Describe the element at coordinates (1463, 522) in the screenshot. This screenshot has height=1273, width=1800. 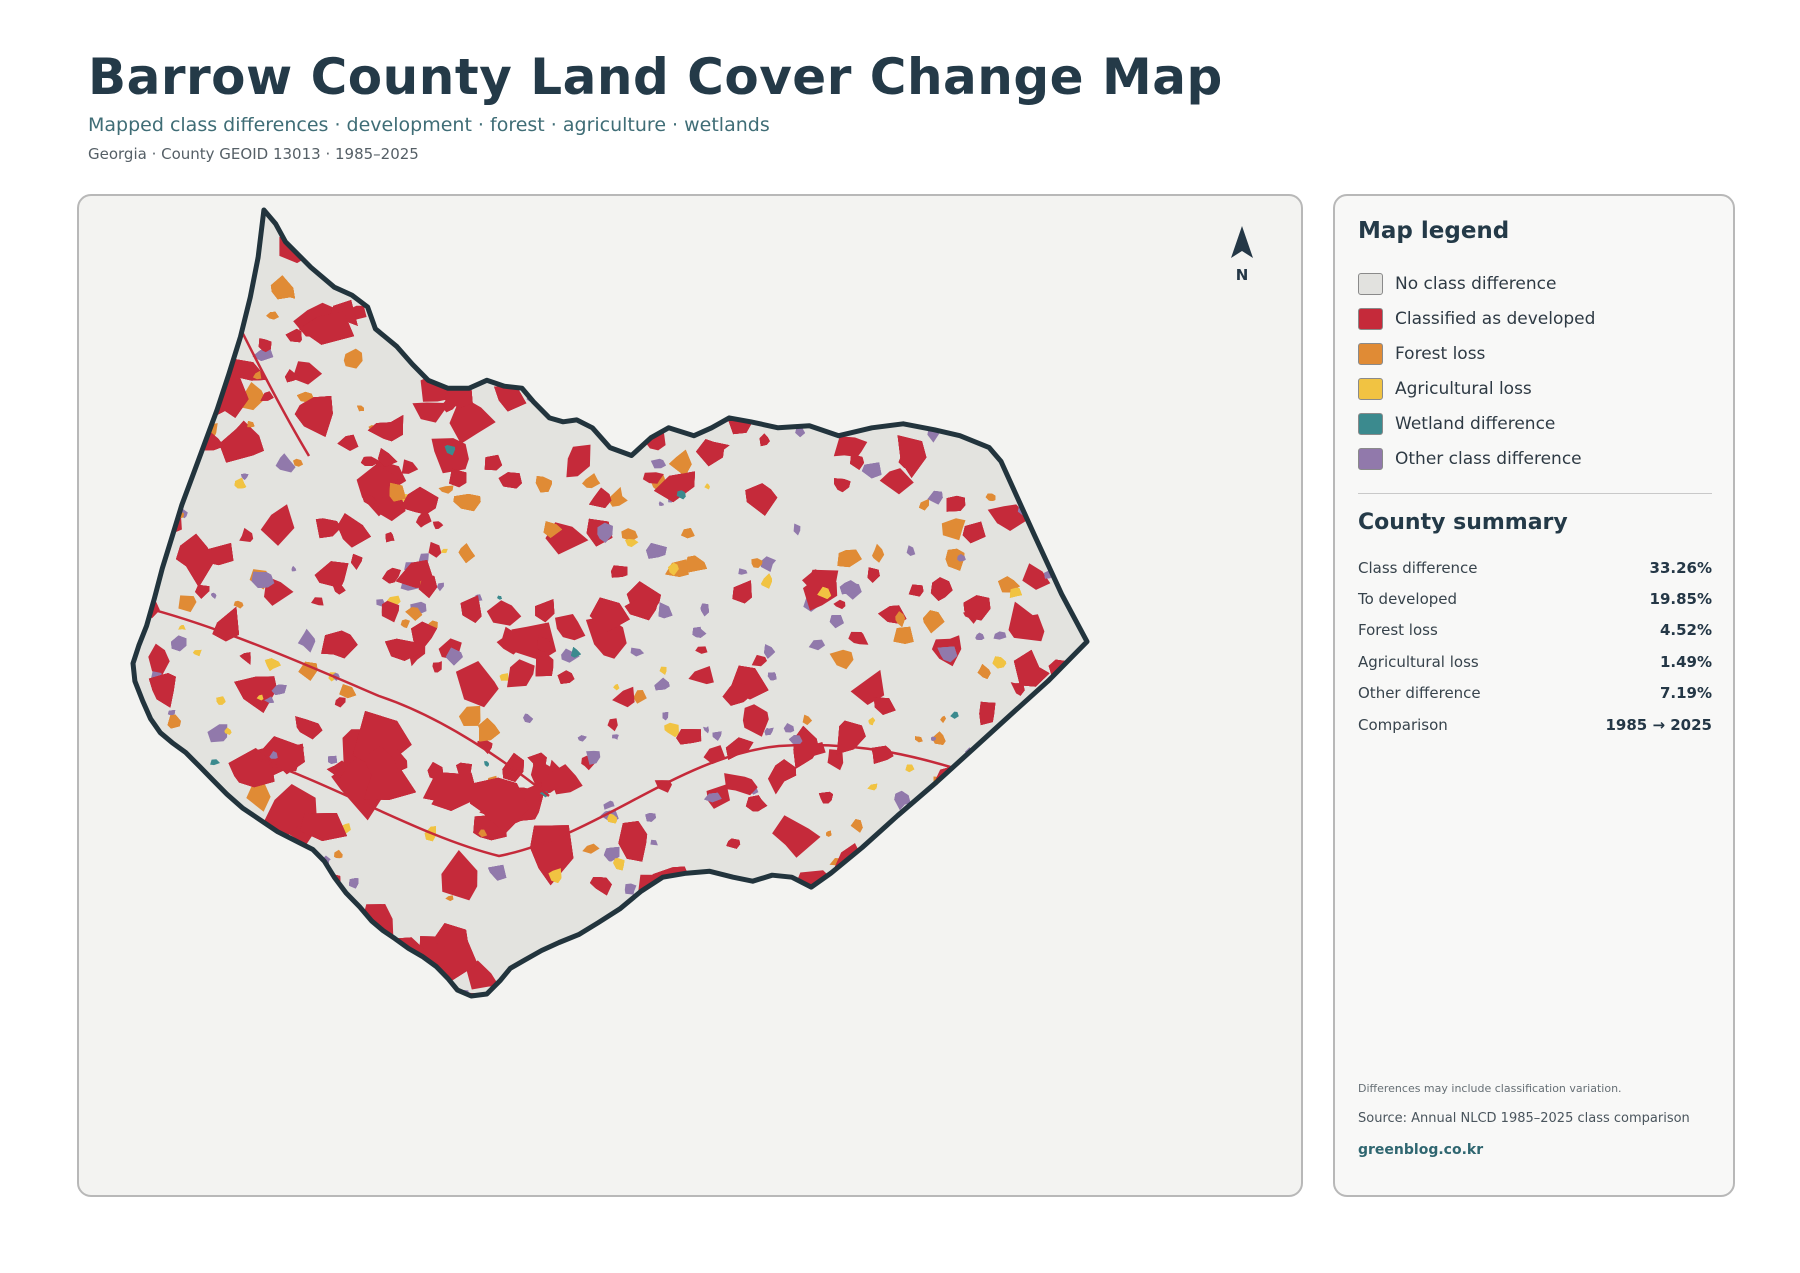
I see `summary-title: County summary` at that location.